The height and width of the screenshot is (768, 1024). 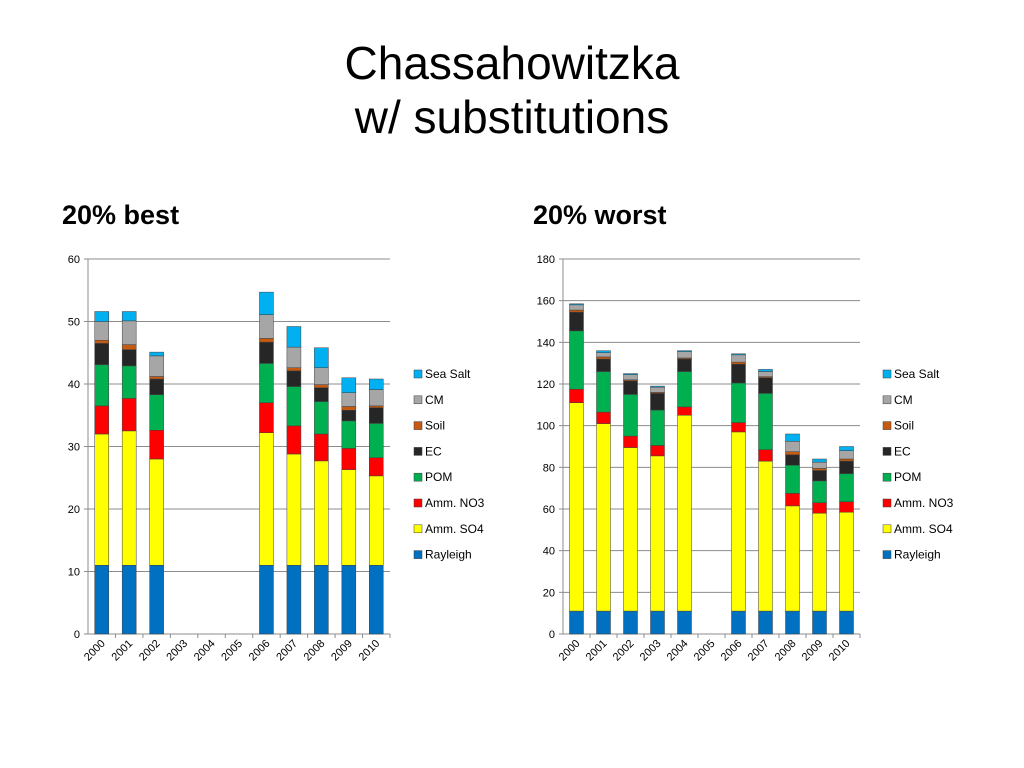 I want to click on bar-segment-rayleigh-2008, so click(x=792, y=622).